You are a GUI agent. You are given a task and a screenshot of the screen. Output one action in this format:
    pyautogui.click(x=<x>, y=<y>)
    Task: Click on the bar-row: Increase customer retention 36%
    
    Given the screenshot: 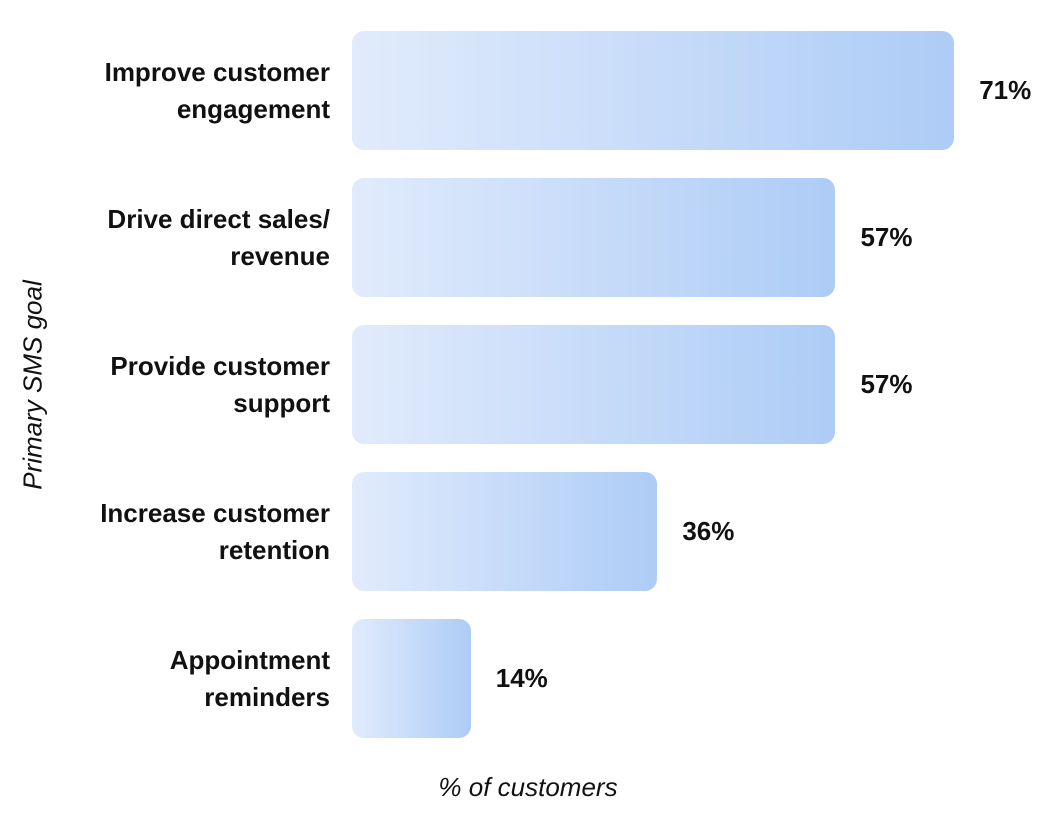 What is the action you would take?
    pyautogui.click(x=528, y=531)
    